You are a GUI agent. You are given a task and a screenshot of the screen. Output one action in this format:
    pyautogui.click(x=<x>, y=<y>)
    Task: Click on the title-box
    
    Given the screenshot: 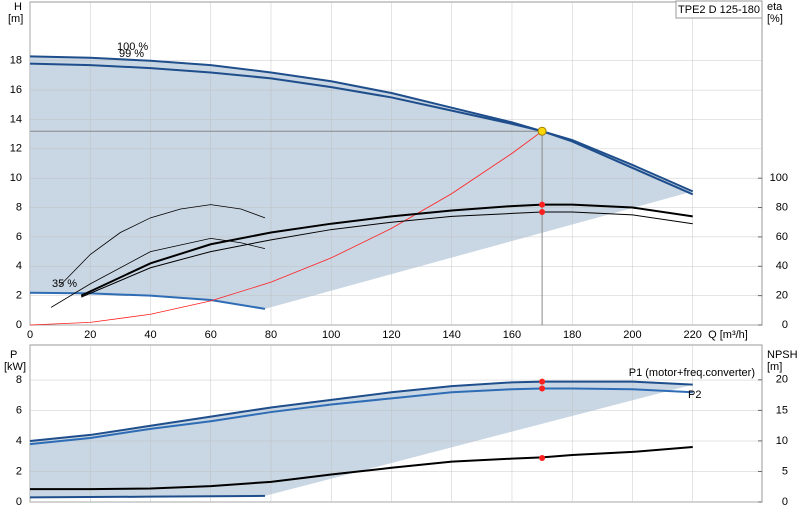 What is the action you would take?
    pyautogui.click(x=719, y=9)
    